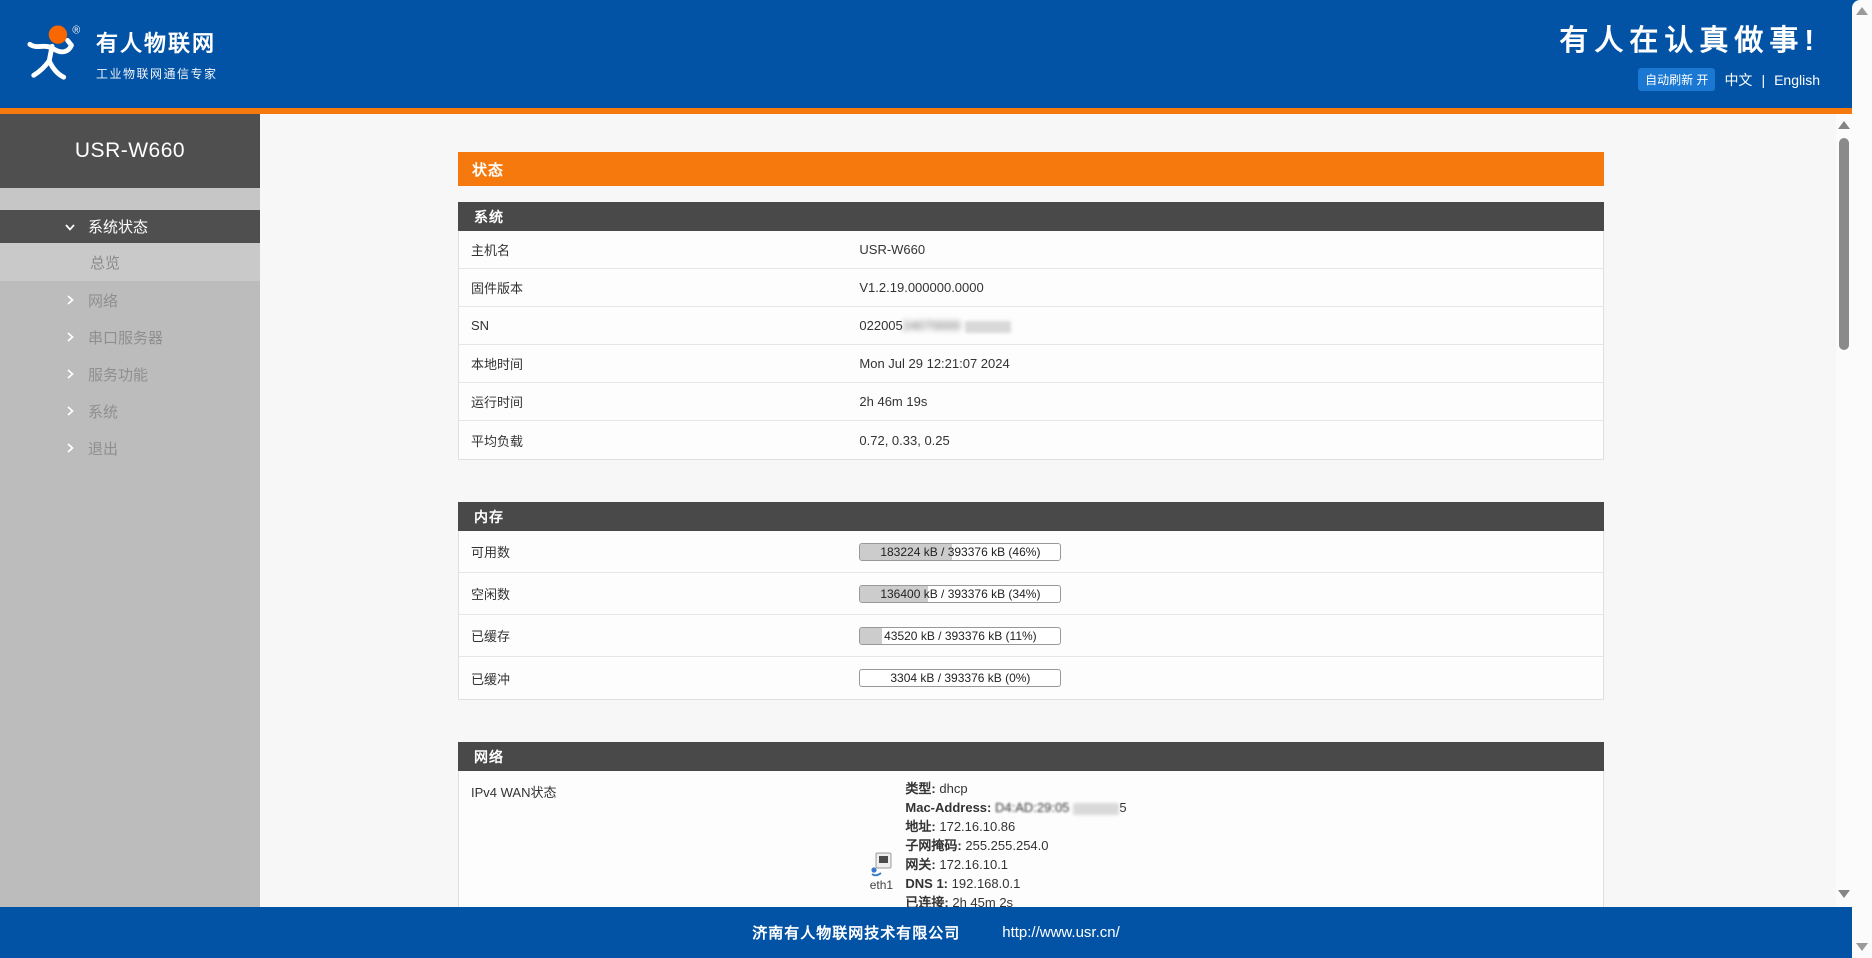 The width and height of the screenshot is (1872, 958). What do you see at coordinates (920, 864) in the screenshot?
I see `wan-detail-label: 网关:` at bounding box center [920, 864].